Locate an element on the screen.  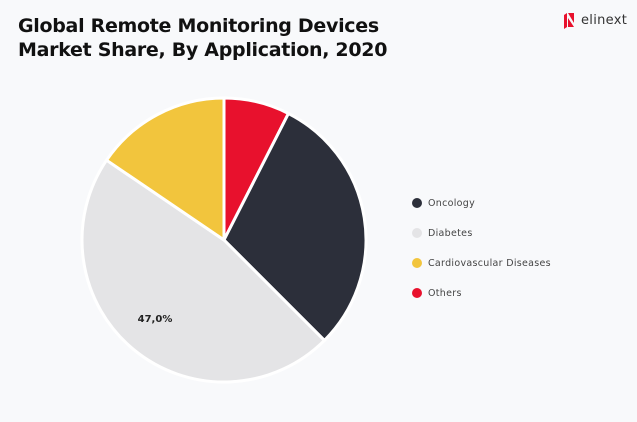
brand-name: elinext is located at coordinates (604, 20).